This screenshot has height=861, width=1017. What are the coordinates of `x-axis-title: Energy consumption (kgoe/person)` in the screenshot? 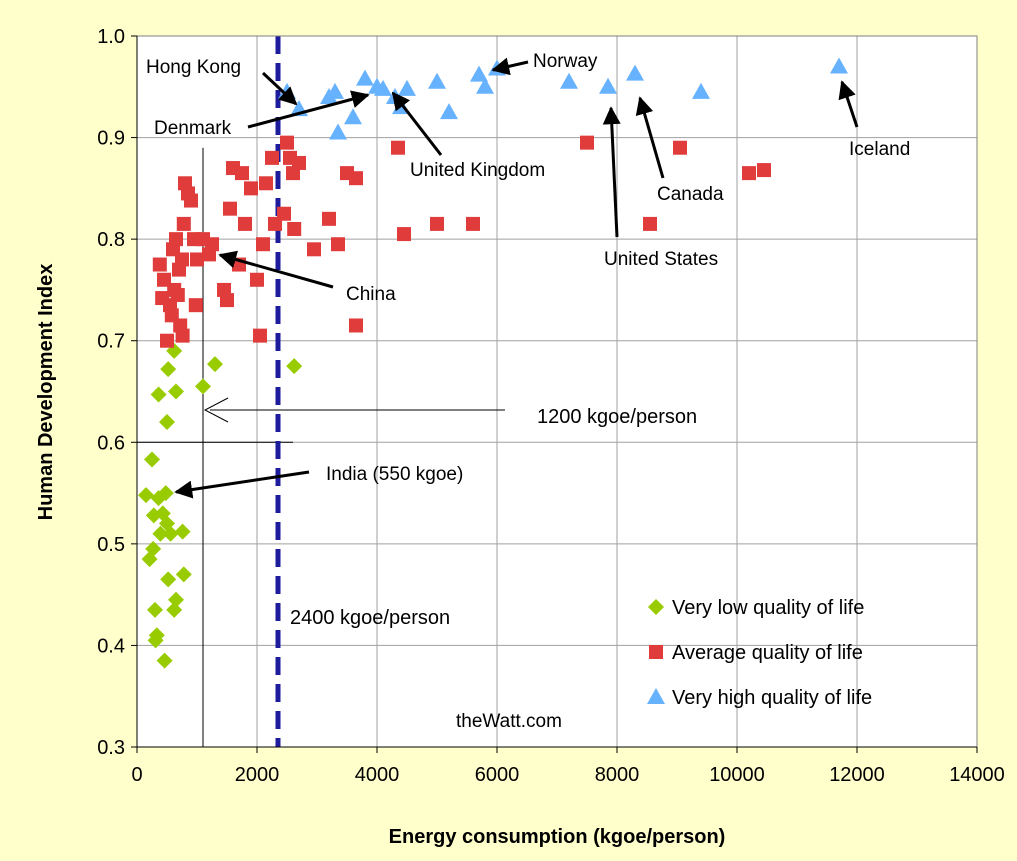 It's located at (557, 837).